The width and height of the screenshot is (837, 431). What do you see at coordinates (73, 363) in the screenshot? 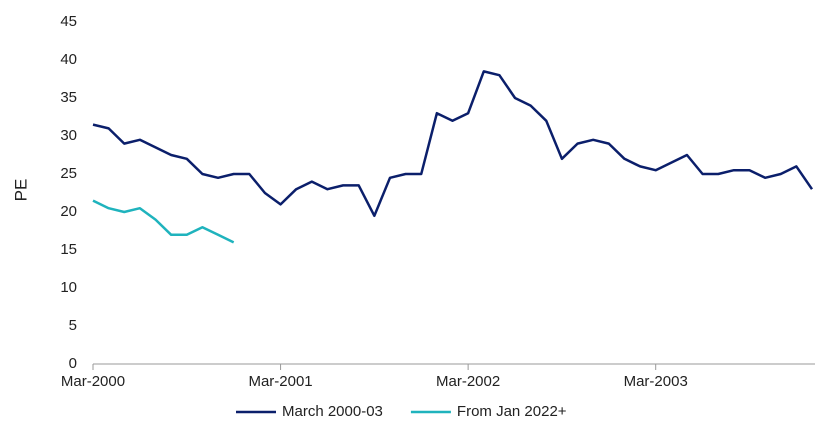
I see `y-tick-label: 0` at bounding box center [73, 363].